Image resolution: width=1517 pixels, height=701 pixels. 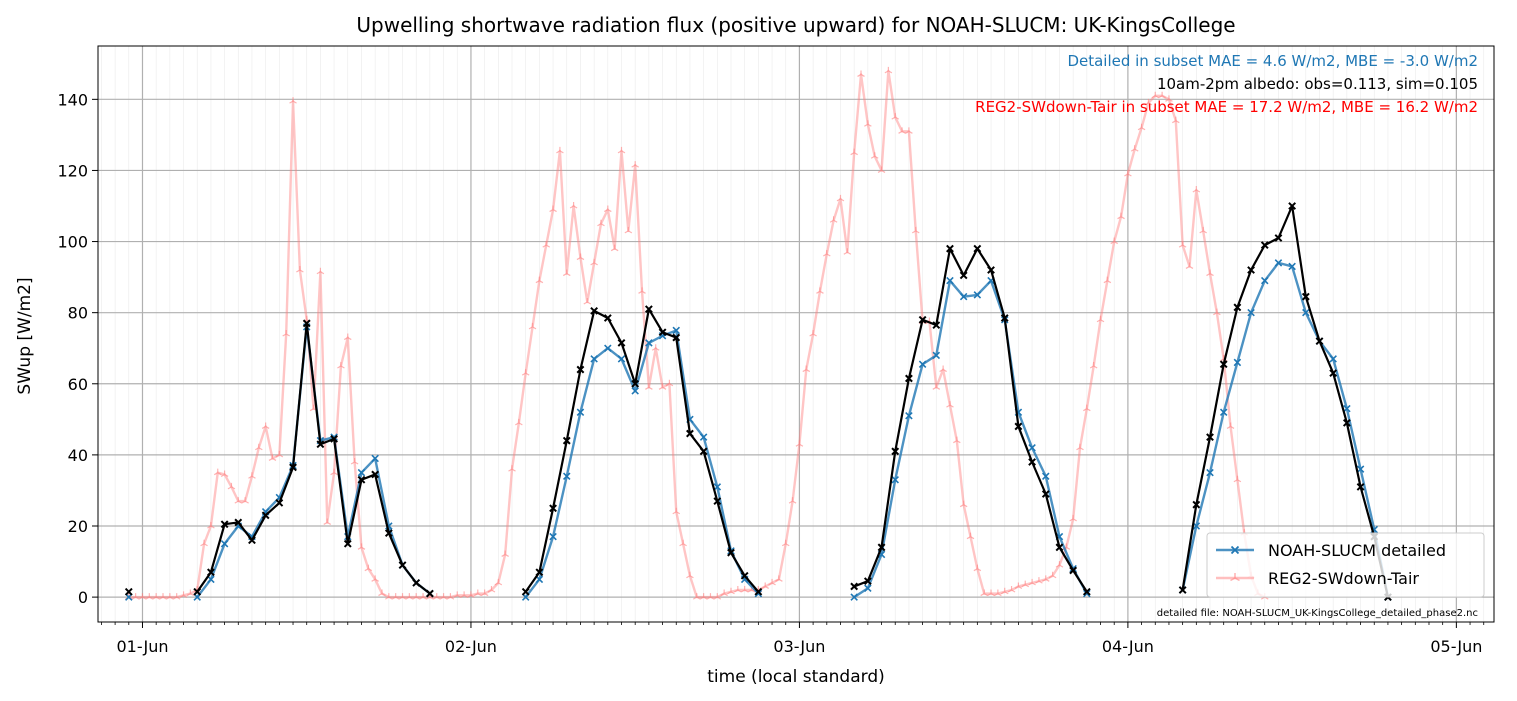 What do you see at coordinates (471, 646) in the screenshot?
I see `x-tick-label: 02-Jun` at bounding box center [471, 646].